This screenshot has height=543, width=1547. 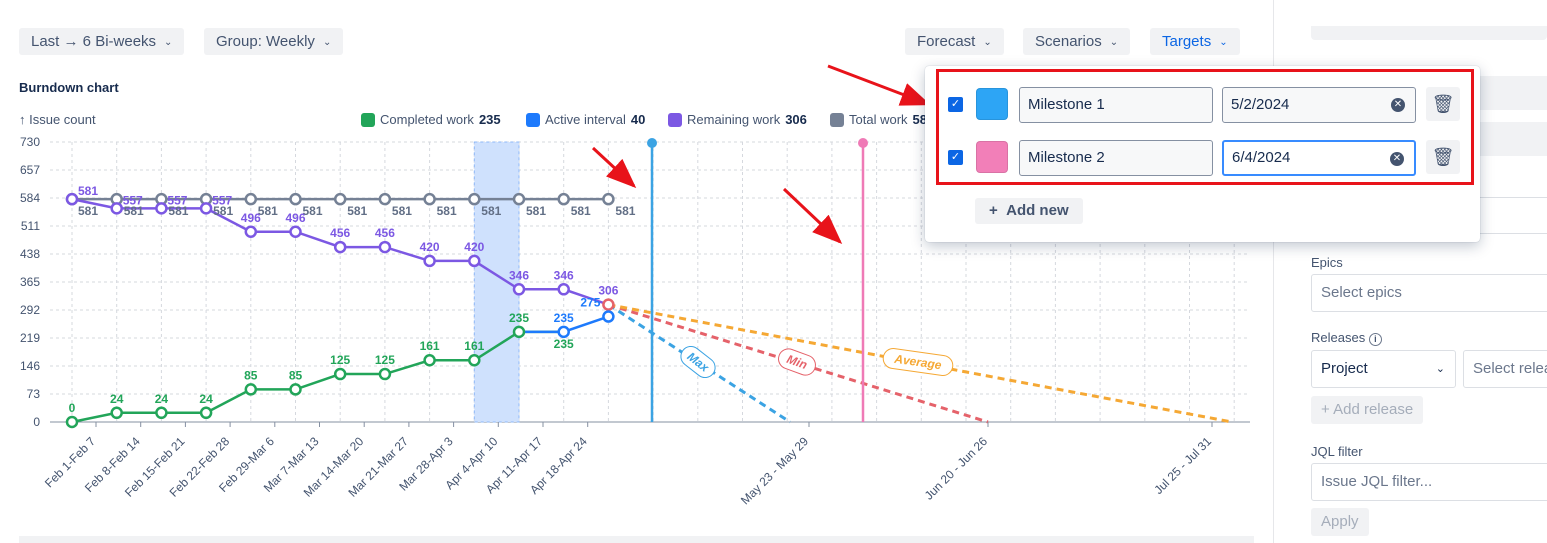 I want to click on legend-total: Total work 58, so click(x=878, y=119).